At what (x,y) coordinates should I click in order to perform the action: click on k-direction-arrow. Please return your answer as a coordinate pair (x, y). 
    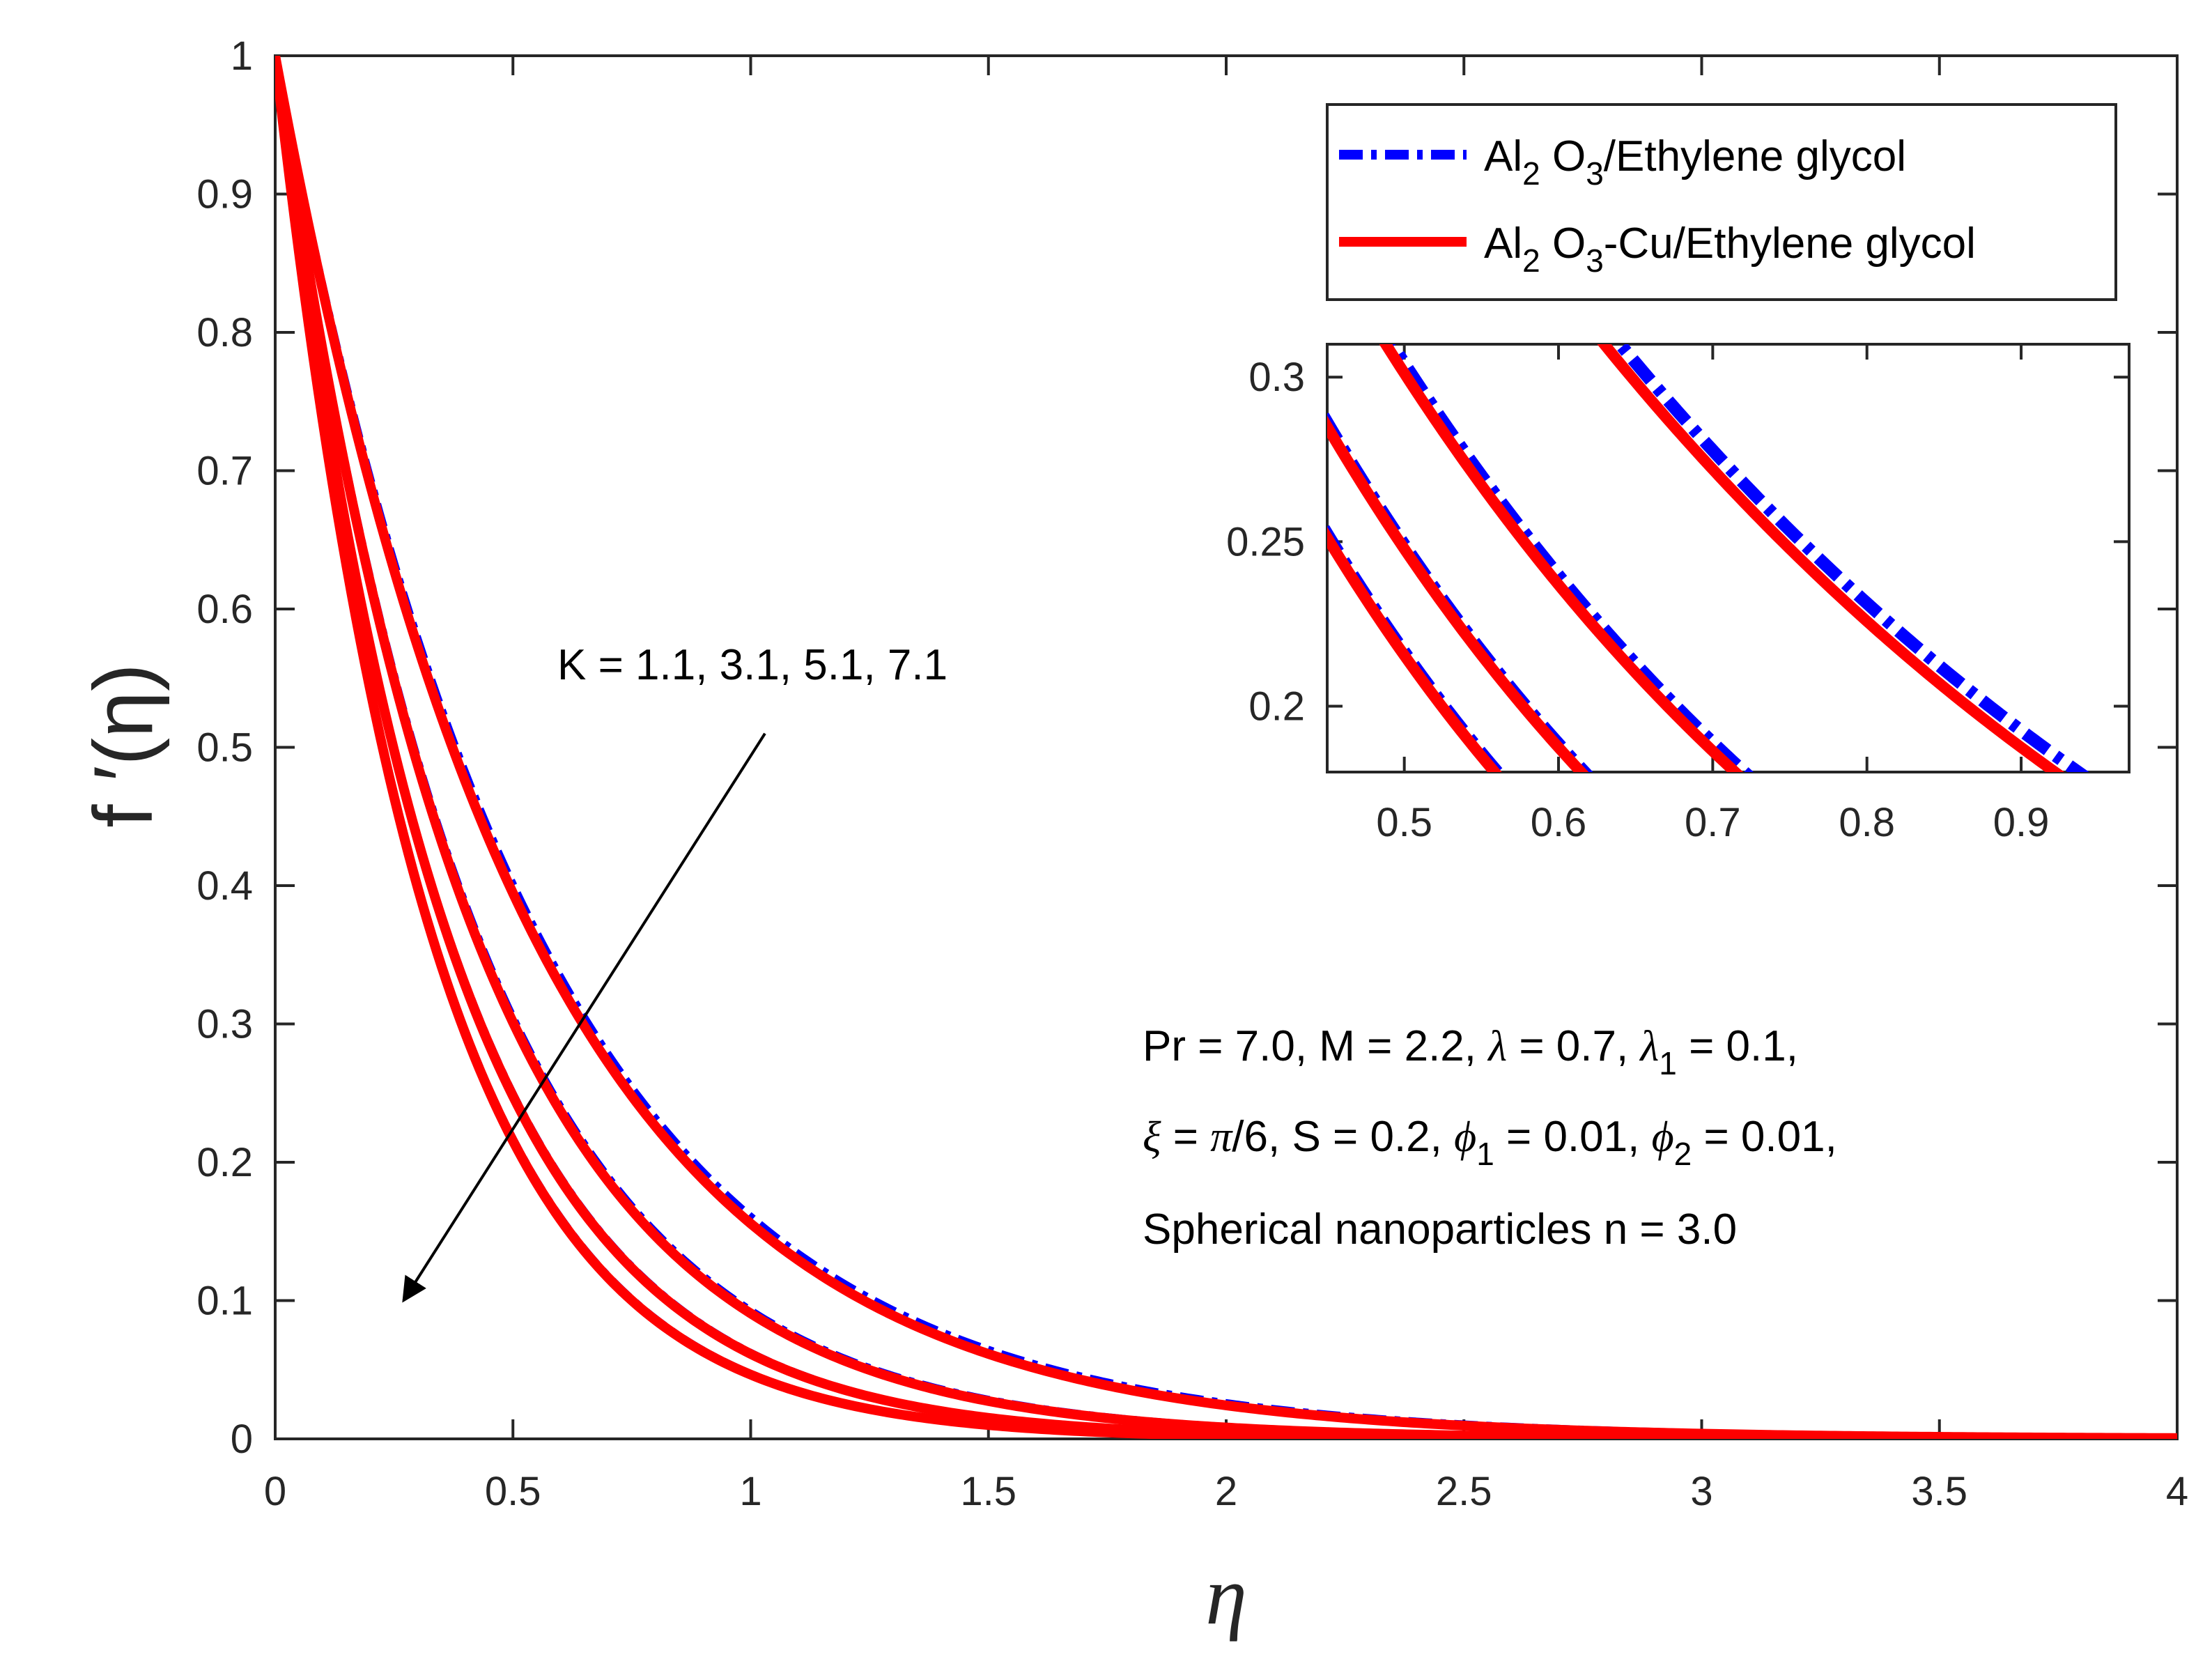
    Looking at the image, I should click on (584, 1017).